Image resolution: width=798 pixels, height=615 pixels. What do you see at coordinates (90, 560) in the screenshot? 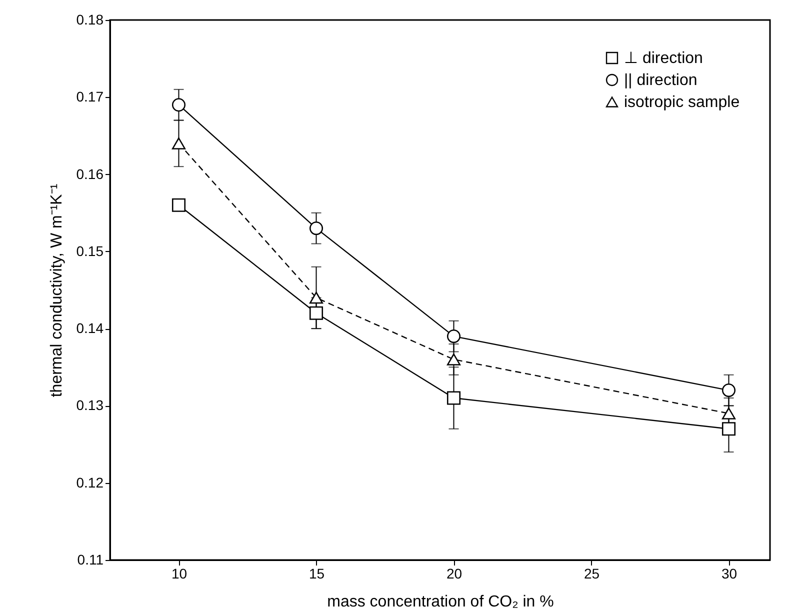
I see `y-tick-label: 0.11` at bounding box center [90, 560].